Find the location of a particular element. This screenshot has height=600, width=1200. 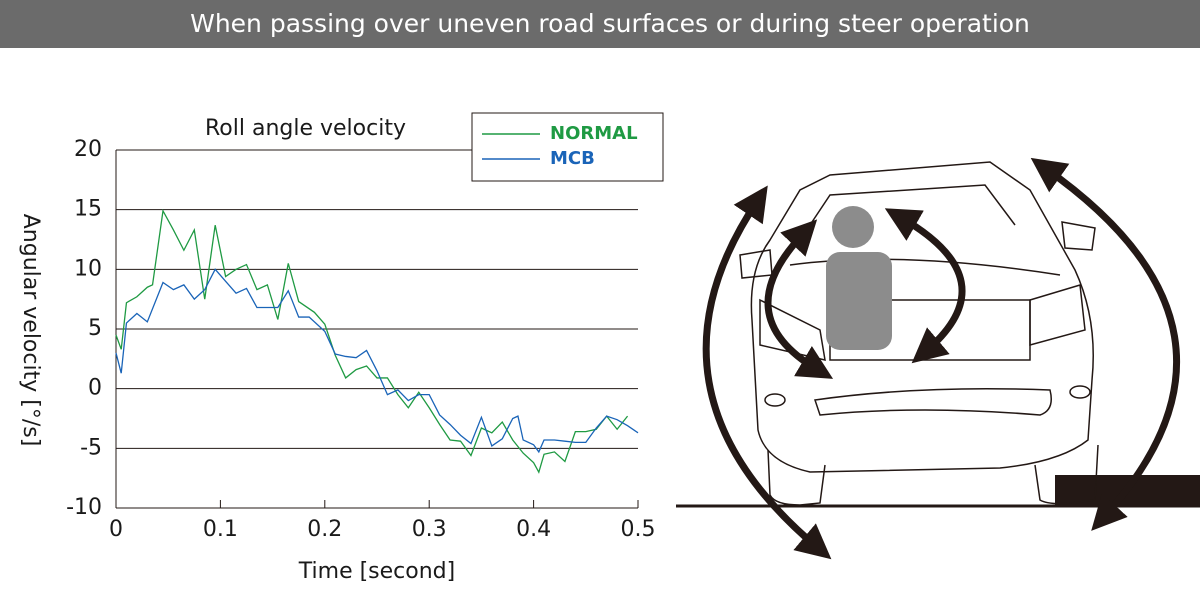

y-tick-label: -10 is located at coordinates (84, 507).